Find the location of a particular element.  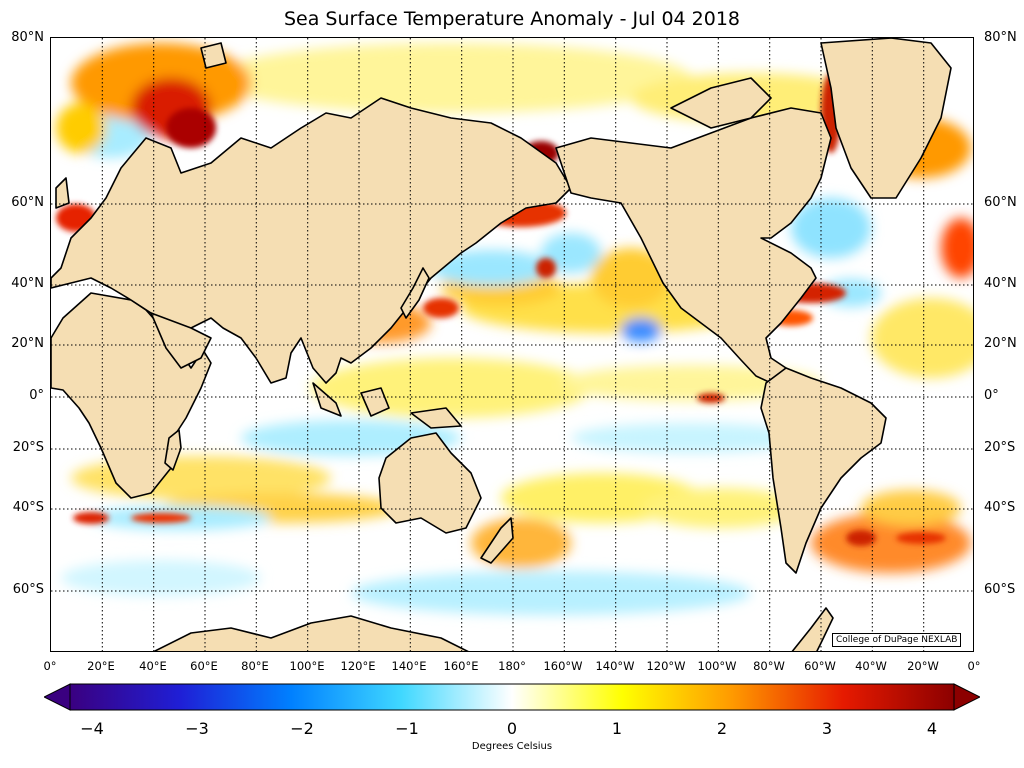

lon-label: 120°E is located at coordinates (358, 666).